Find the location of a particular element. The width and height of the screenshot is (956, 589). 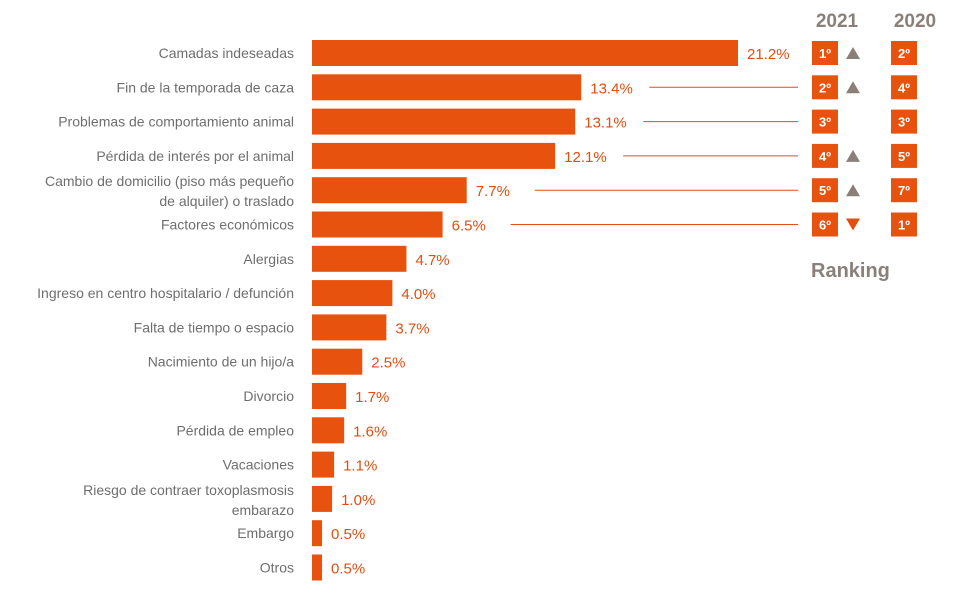

category-label-line: Cambio de domicilio (piso más pequeño is located at coordinates (169, 181).